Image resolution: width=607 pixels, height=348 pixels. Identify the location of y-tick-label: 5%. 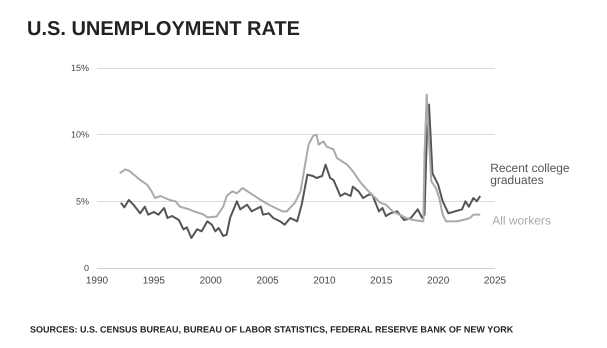
(82, 201).